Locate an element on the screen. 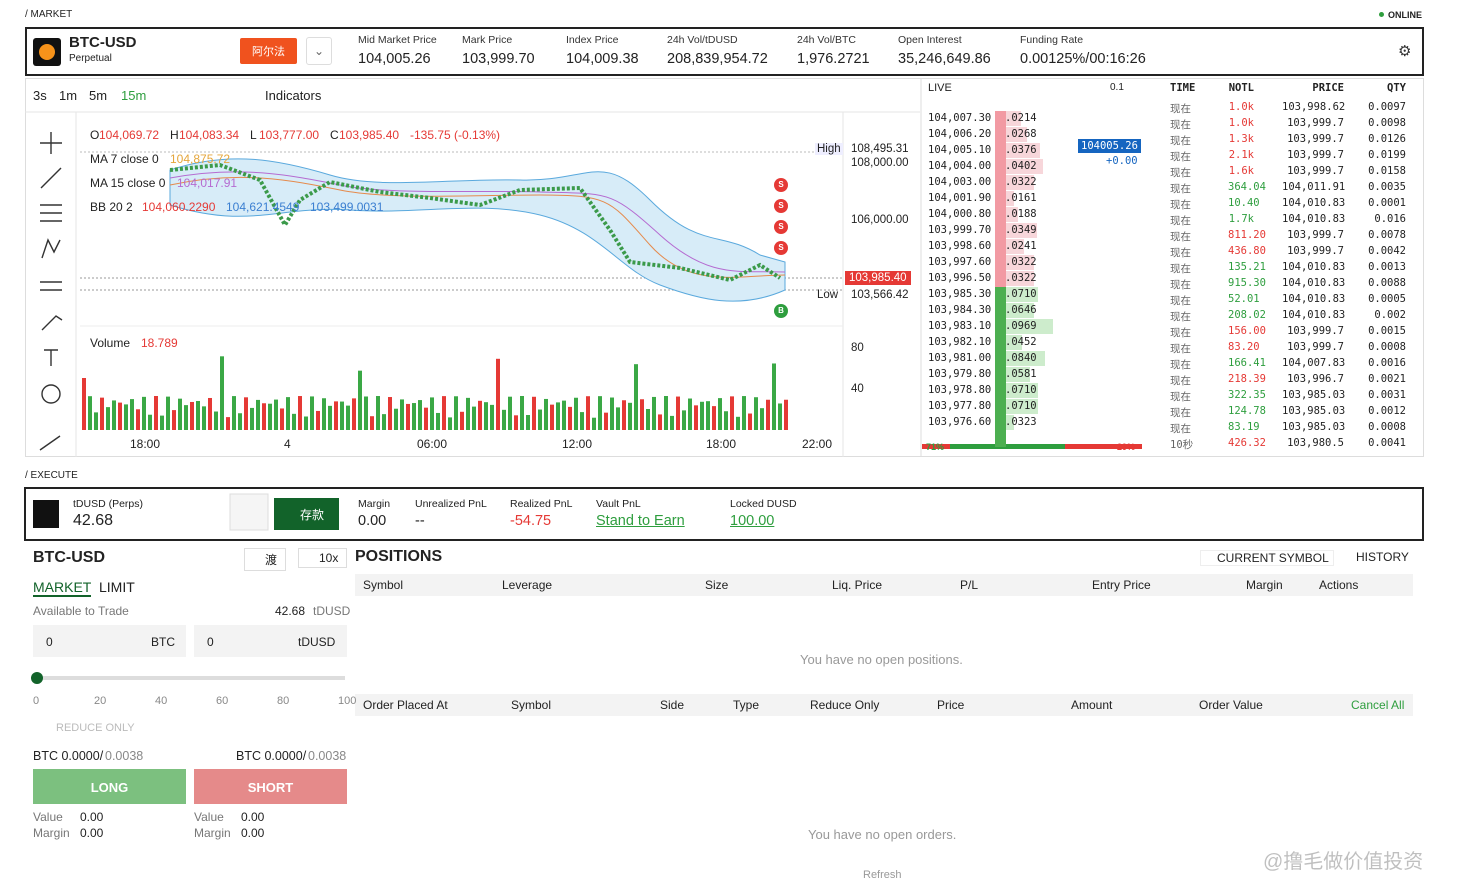  trade-cell: 0.0016 is located at coordinates (1387, 363).